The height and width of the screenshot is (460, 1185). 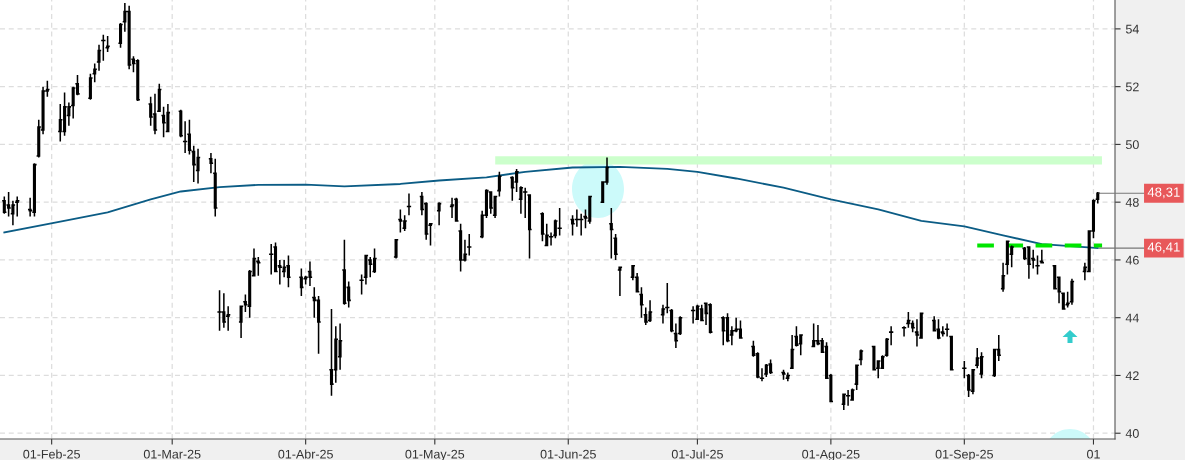 I want to click on y-tick-label: 46, so click(x=1132, y=260).